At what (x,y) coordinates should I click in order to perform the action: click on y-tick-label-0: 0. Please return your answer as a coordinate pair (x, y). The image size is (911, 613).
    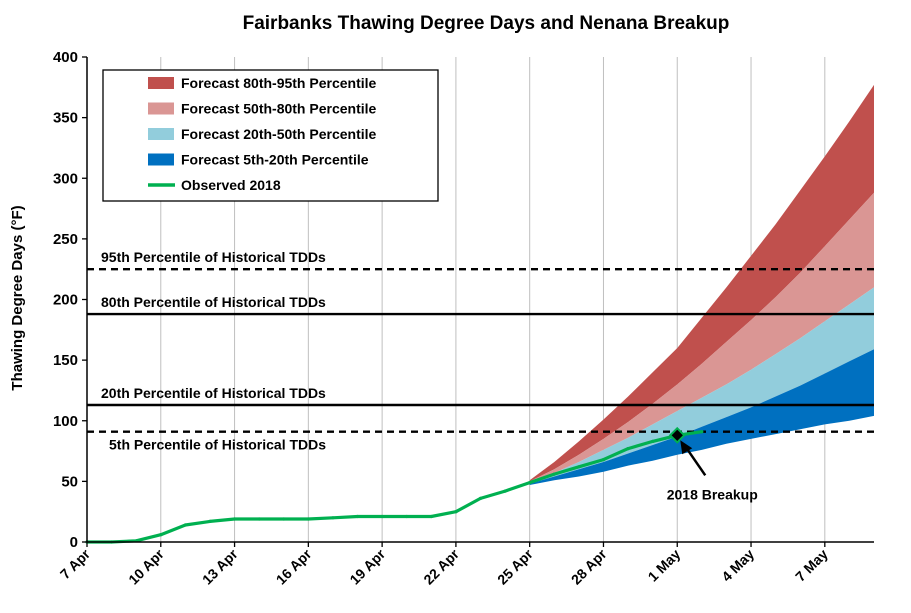
    Looking at the image, I should click on (74, 542).